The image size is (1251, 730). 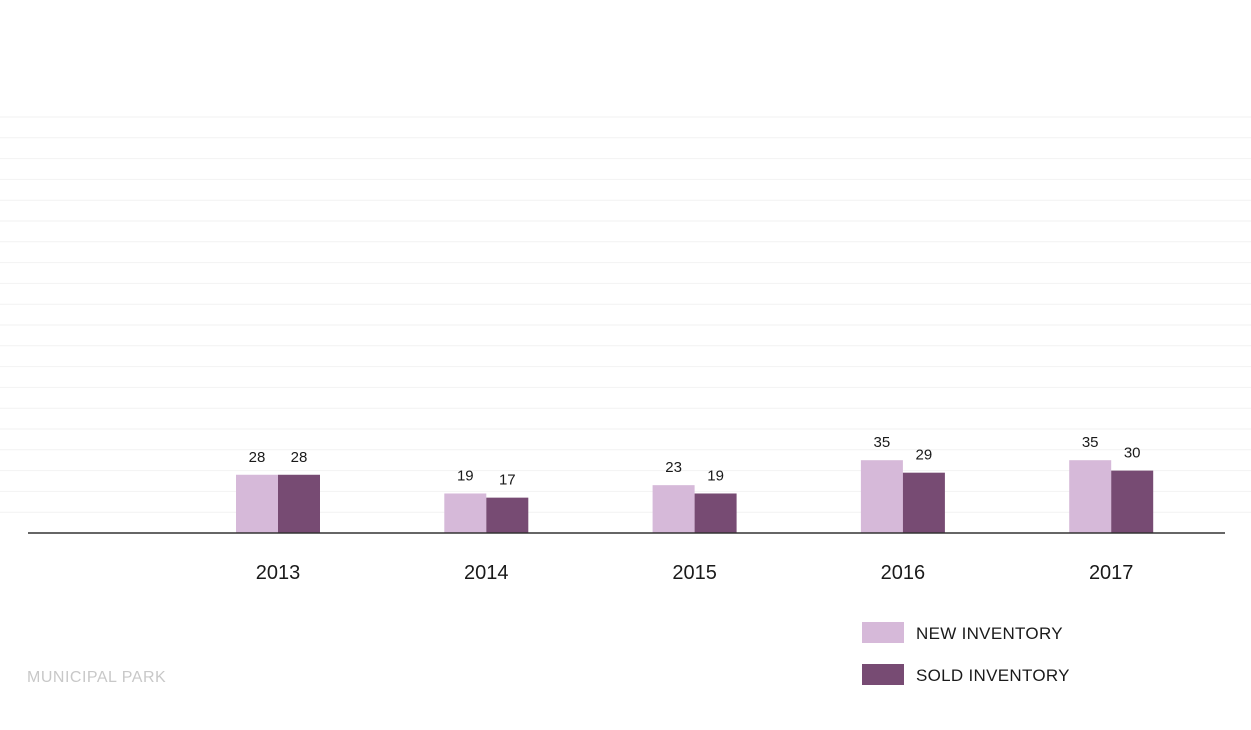 What do you see at coordinates (883, 632) in the screenshot?
I see `legend-swatch-new` at bounding box center [883, 632].